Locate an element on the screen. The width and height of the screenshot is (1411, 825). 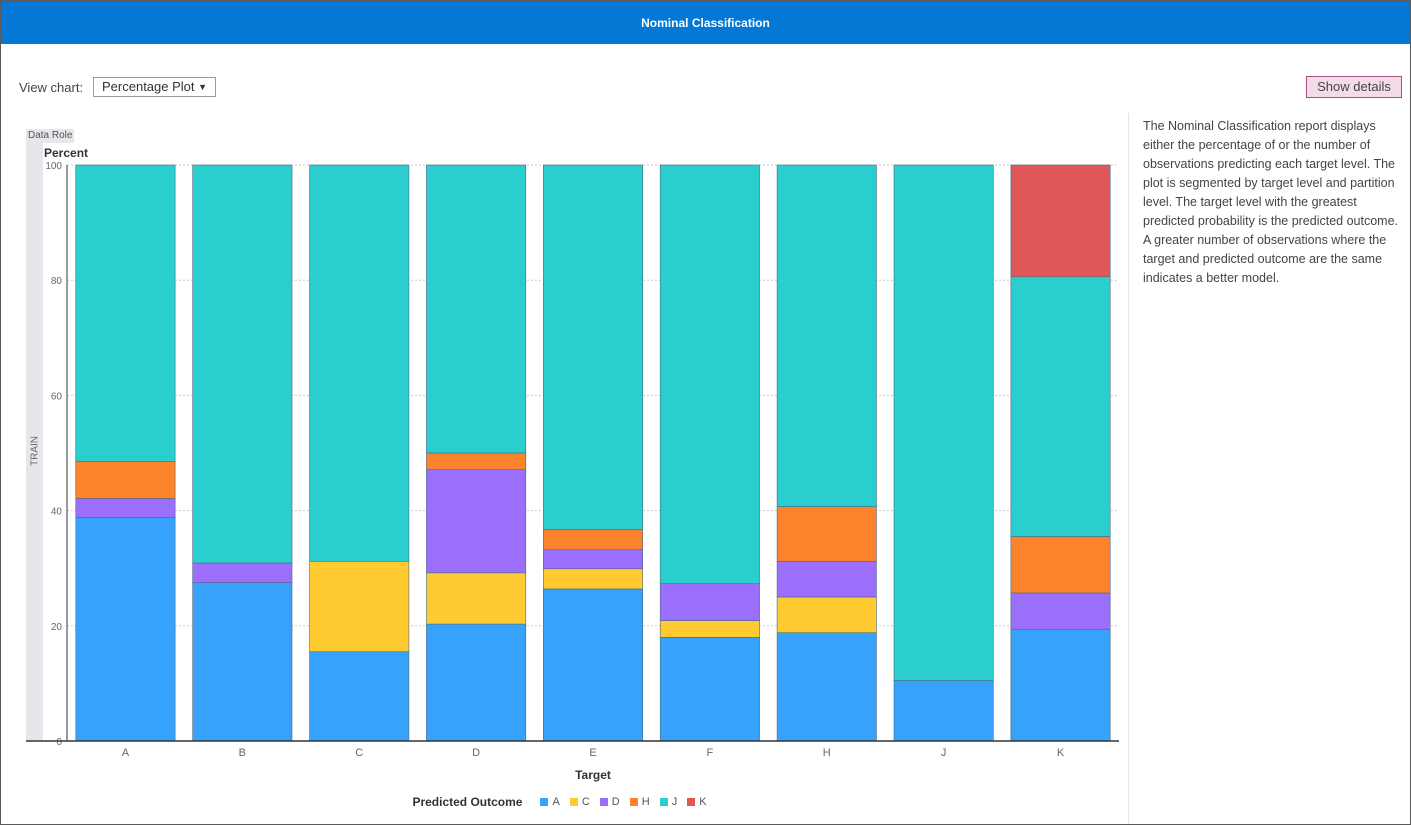
x-tick-label: H is located at coordinates (827, 753).